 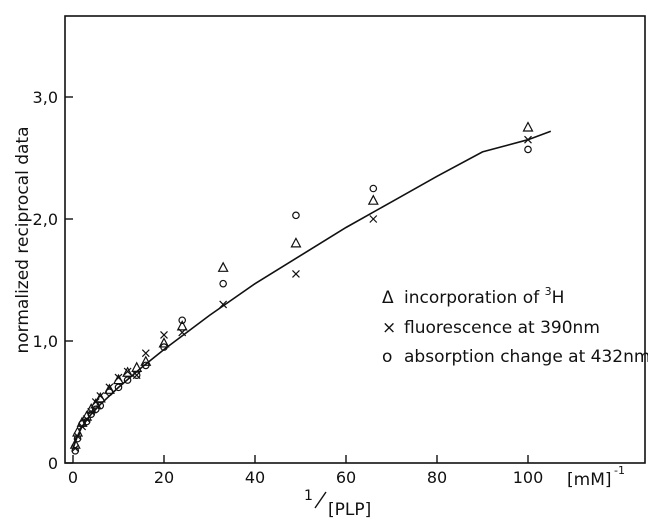 I want to click on x-unit-label: [mM], so click(x=589, y=480).